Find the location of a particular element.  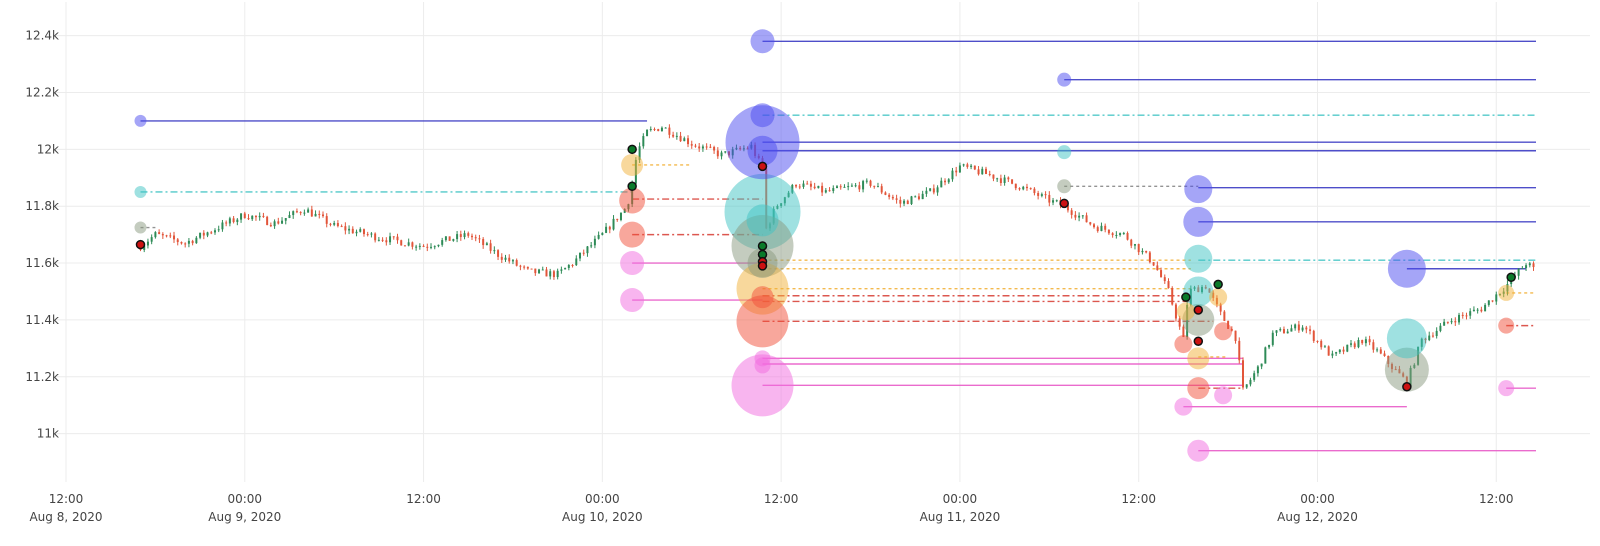

y-axis: 11k 11.2k 11.4k 11.6k 11.8k 12k 12.2k 12.4k is located at coordinates (42, 235).